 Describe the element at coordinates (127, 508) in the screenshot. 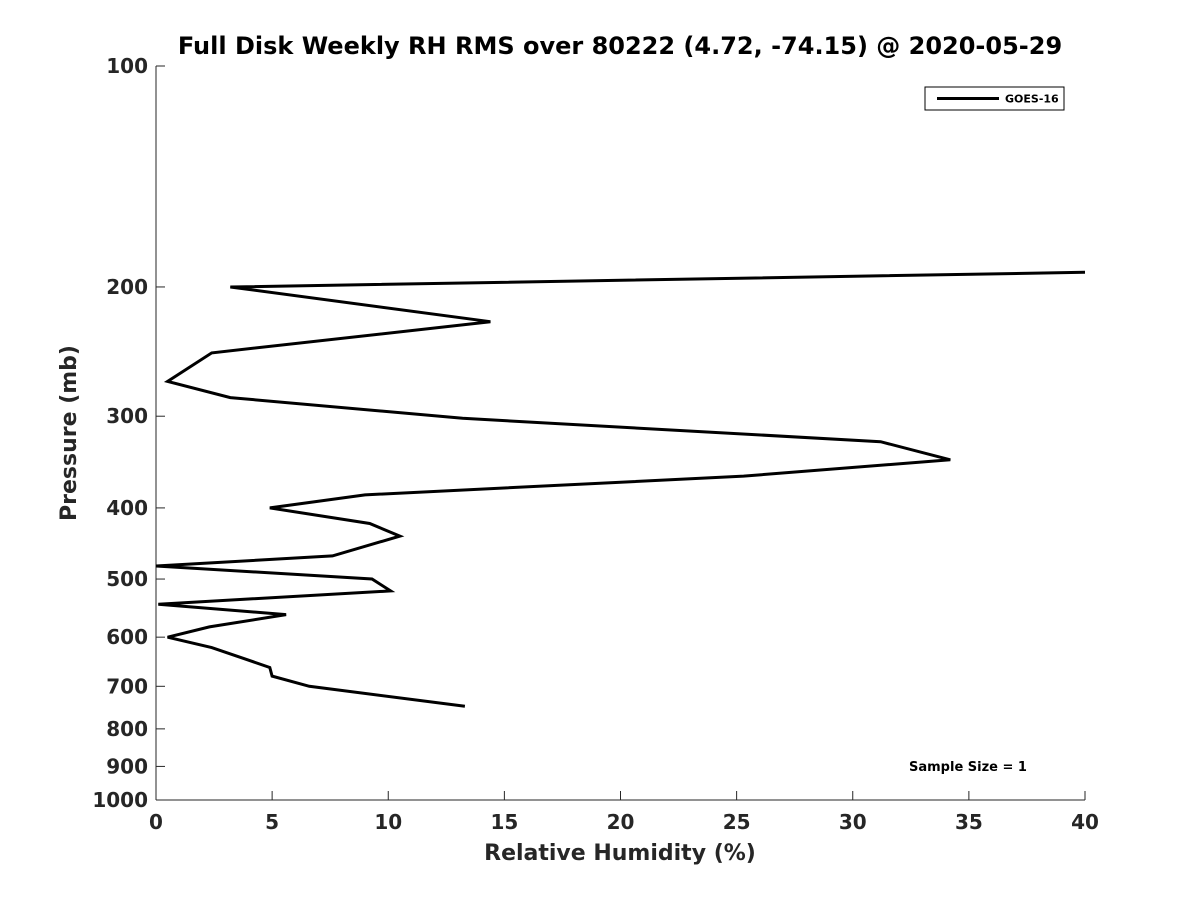

I see `y-tick-label: 400` at that location.